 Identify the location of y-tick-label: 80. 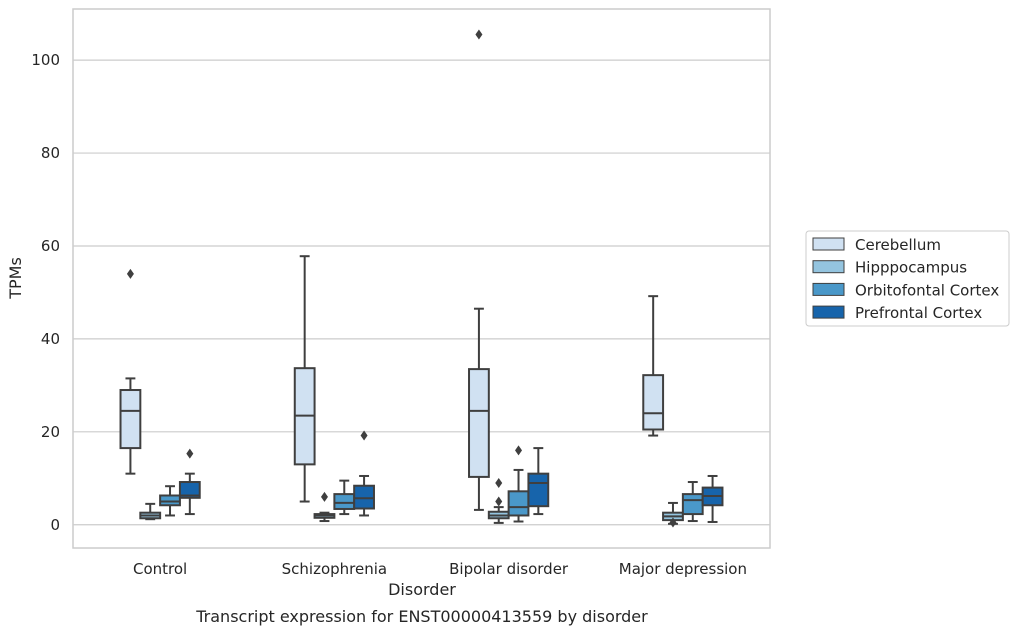
(50, 153).